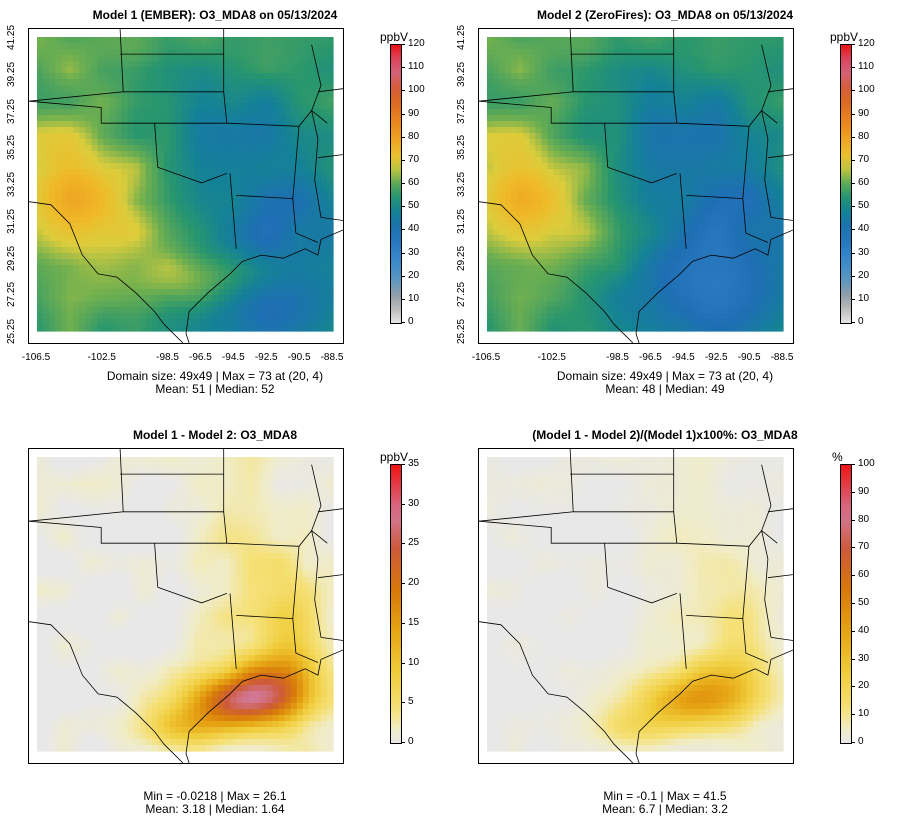 Image resolution: width=900 pixels, height=840 pixels. I want to click on x-tick-label: -102.5, so click(101, 357).